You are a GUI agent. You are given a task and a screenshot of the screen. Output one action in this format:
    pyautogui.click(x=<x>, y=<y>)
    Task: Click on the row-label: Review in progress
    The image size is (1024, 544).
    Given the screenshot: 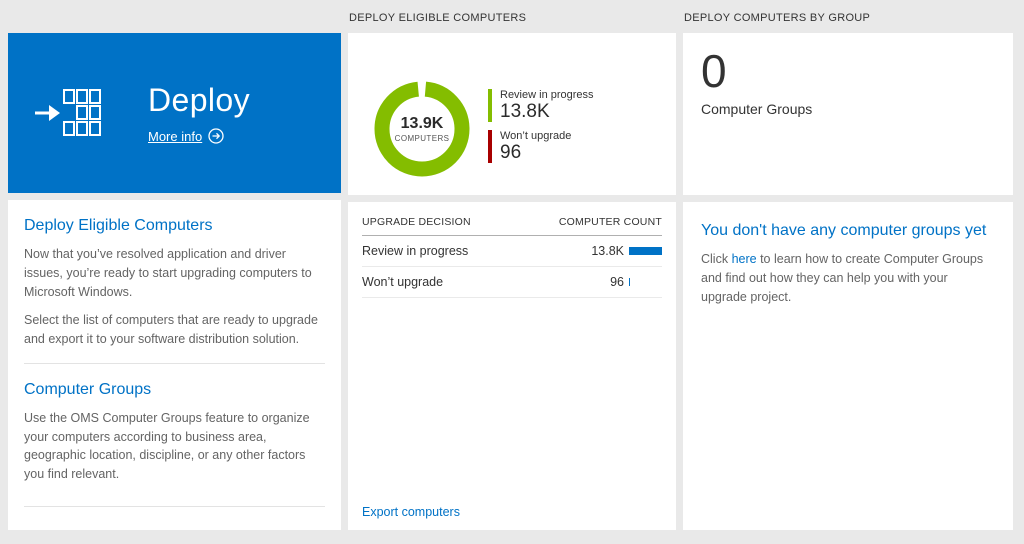 What is the action you would take?
    pyautogui.click(x=415, y=251)
    